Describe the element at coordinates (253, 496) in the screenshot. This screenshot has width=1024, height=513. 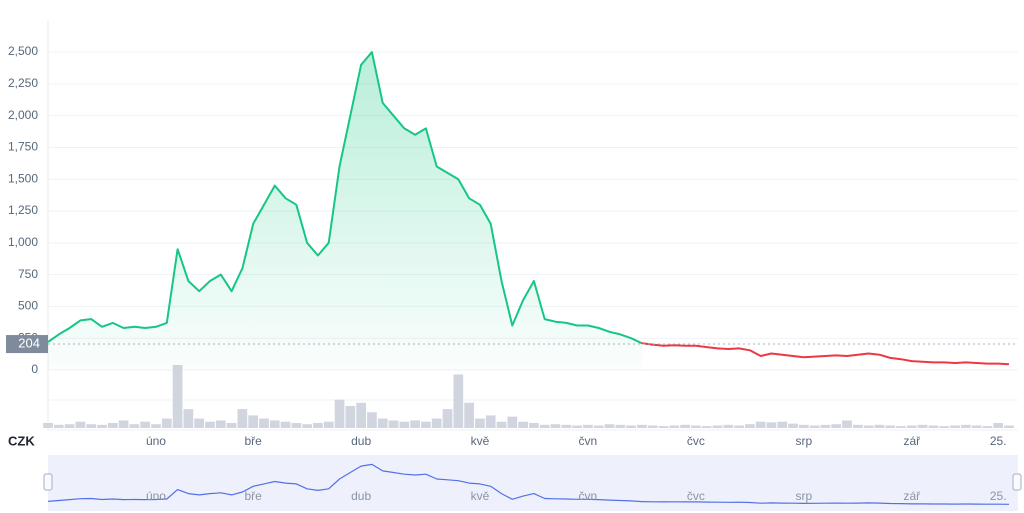
I see `navigator-label: bře` at that location.